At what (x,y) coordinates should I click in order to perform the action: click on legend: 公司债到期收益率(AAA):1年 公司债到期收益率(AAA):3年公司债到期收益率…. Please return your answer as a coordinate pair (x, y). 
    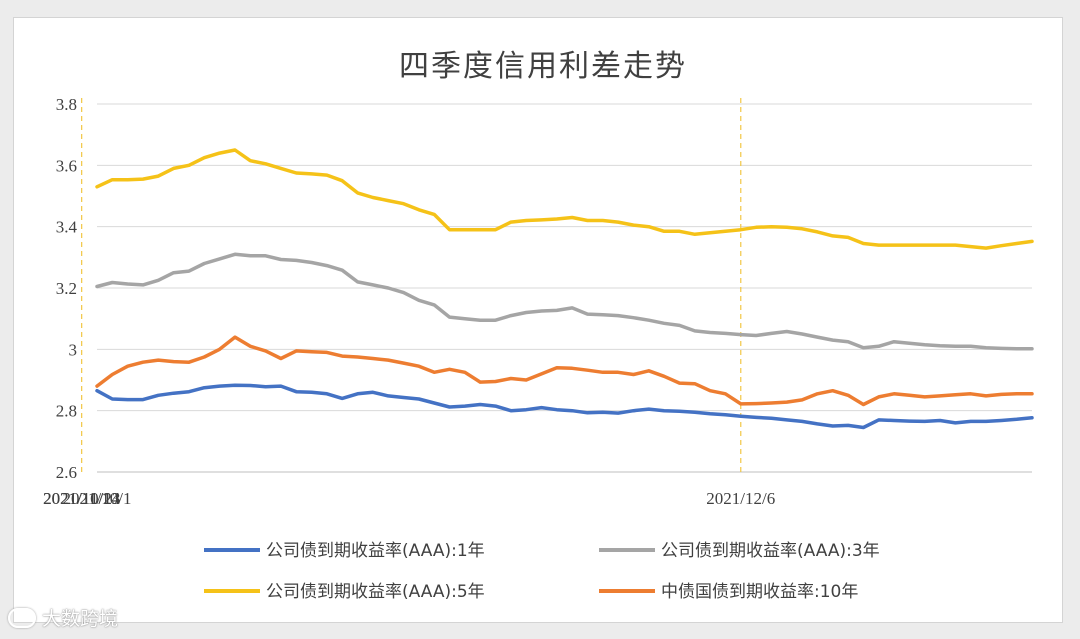
    Looking at the image, I should click on (542, 571).